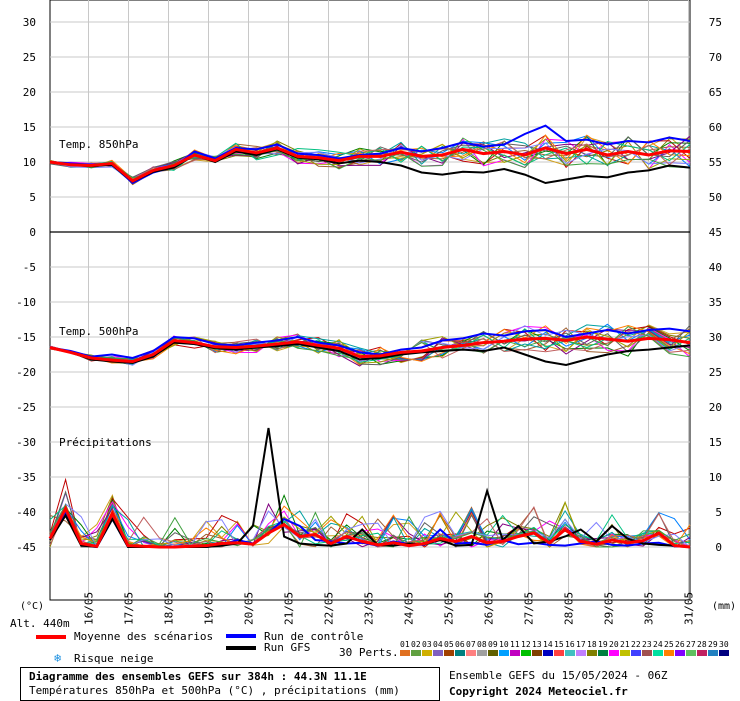 Image resolution: width=740 pixels, height=701 pixels. What do you see at coordinates (241, 636) in the screenshot?
I see `legend-control-line` at bounding box center [241, 636].